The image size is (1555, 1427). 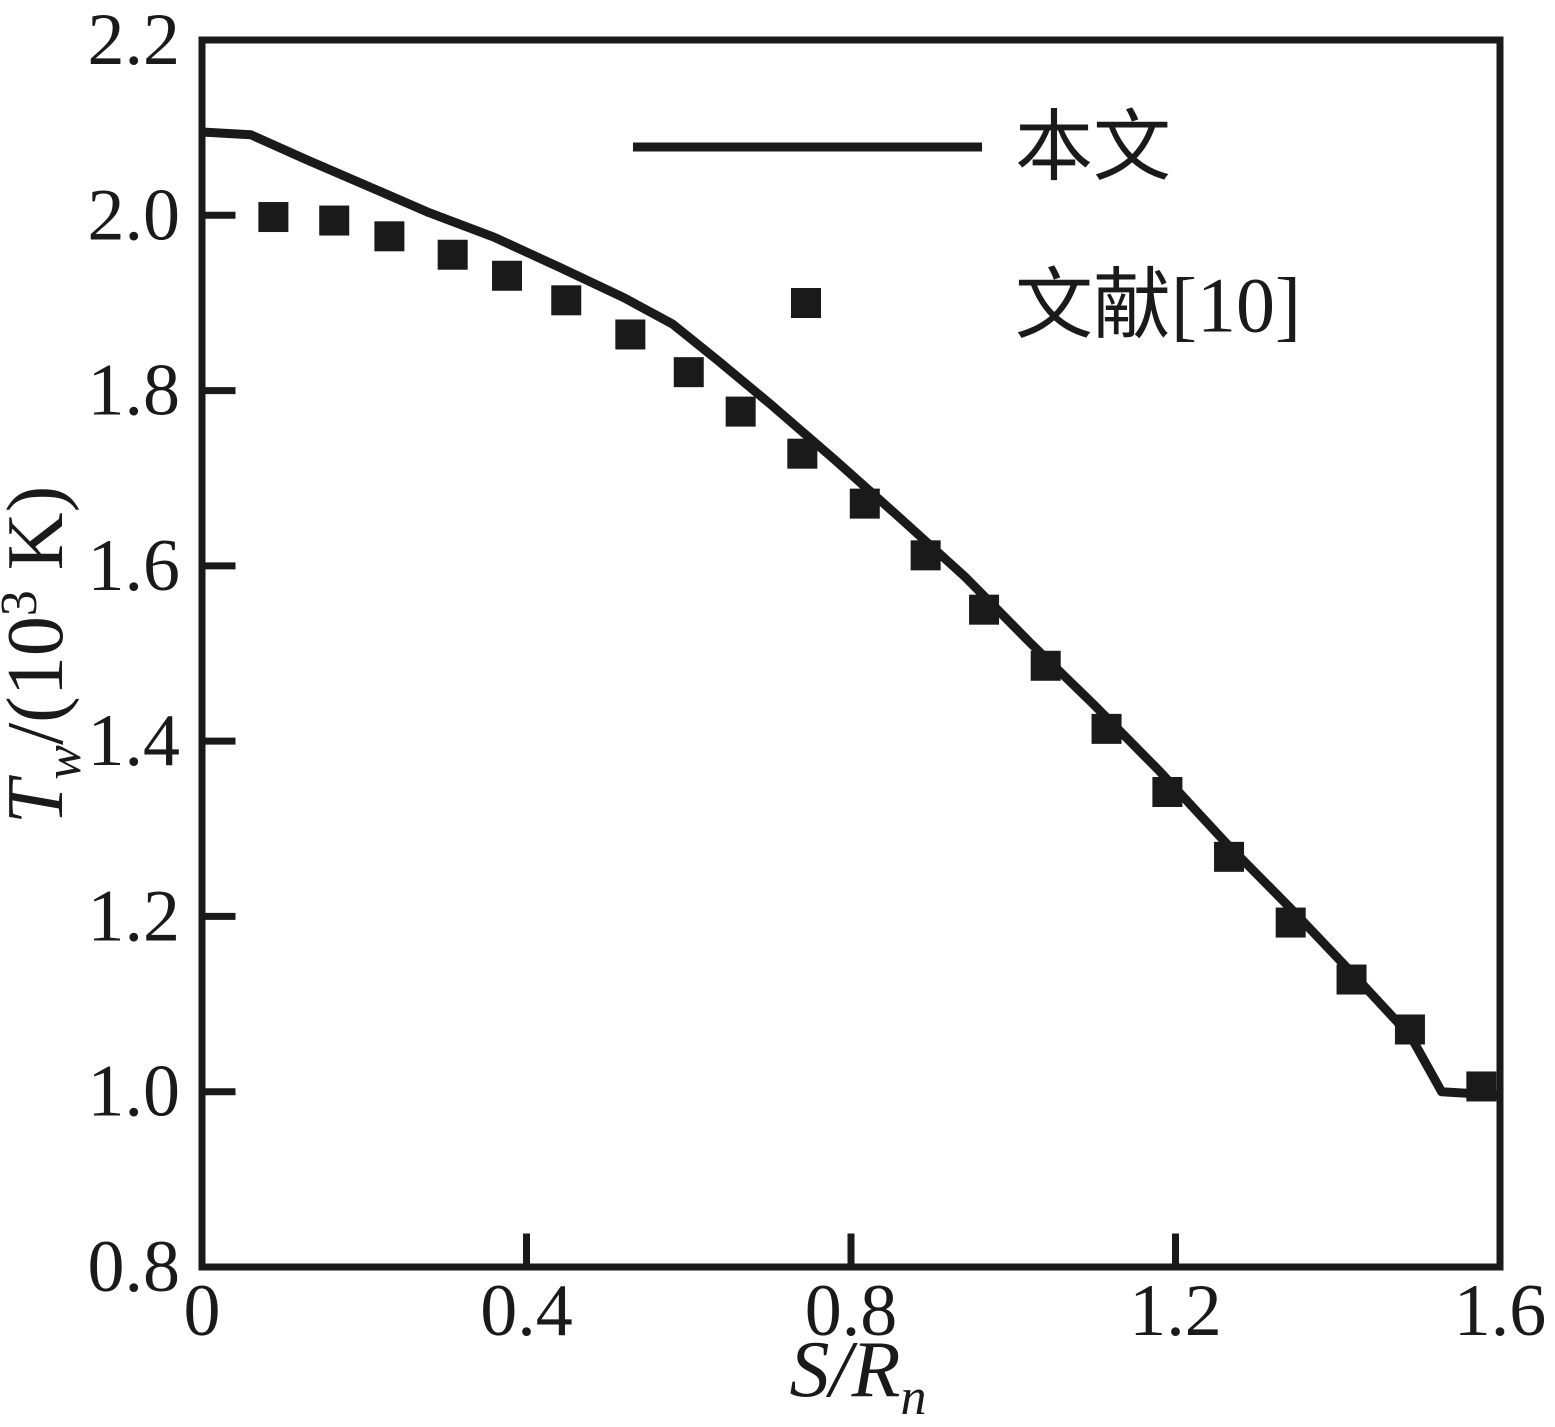 What do you see at coordinates (134, 1267) in the screenshot?
I see `y-tick-label: 0.8` at bounding box center [134, 1267].